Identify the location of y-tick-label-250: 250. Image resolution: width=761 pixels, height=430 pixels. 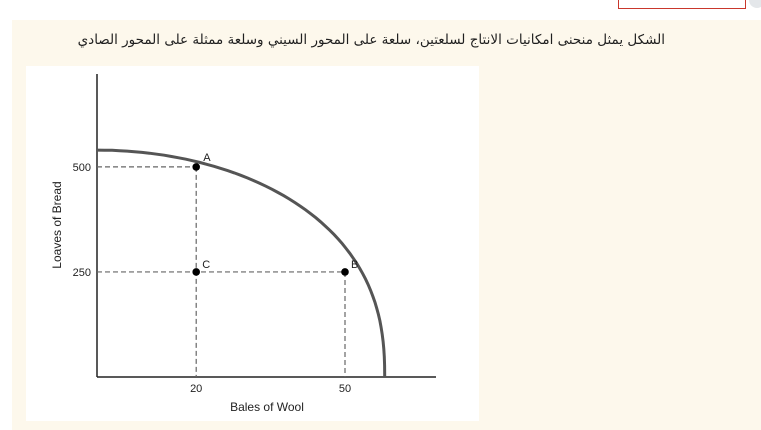
(82, 273).